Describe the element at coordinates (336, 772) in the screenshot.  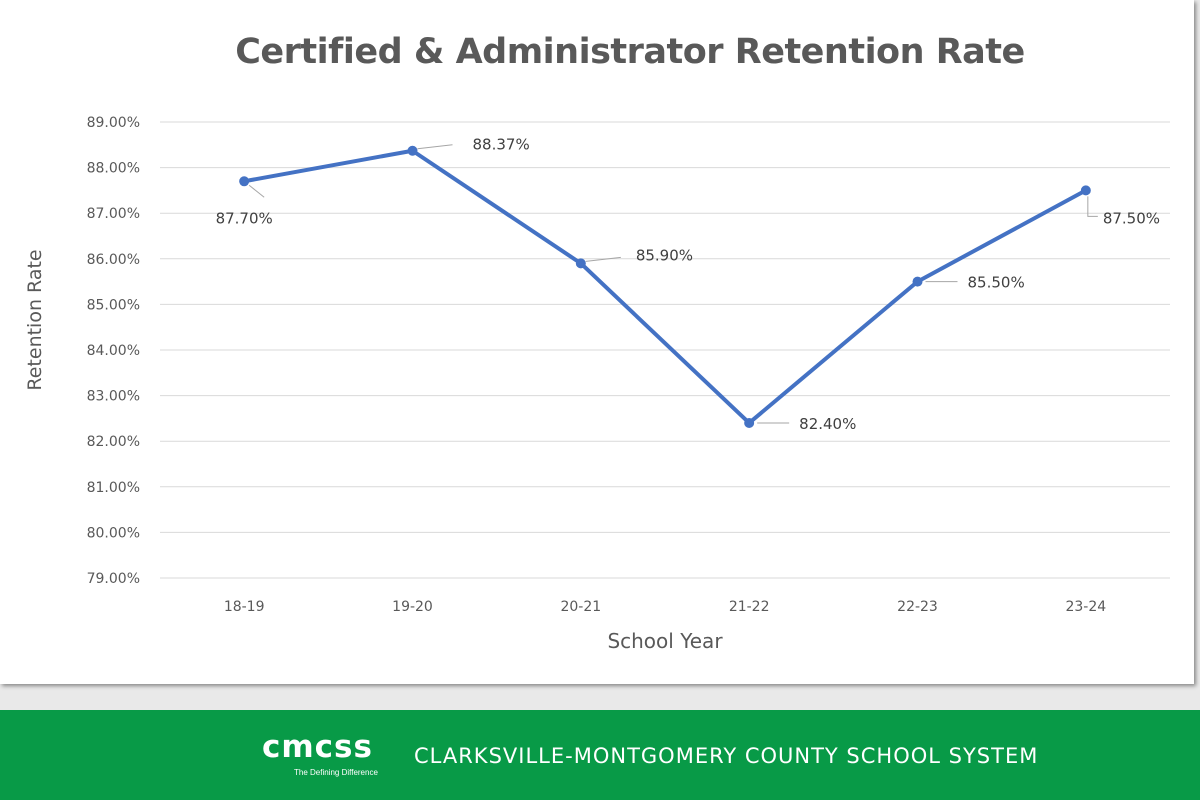
I see `logo-tagline: The Defining Difference` at that location.